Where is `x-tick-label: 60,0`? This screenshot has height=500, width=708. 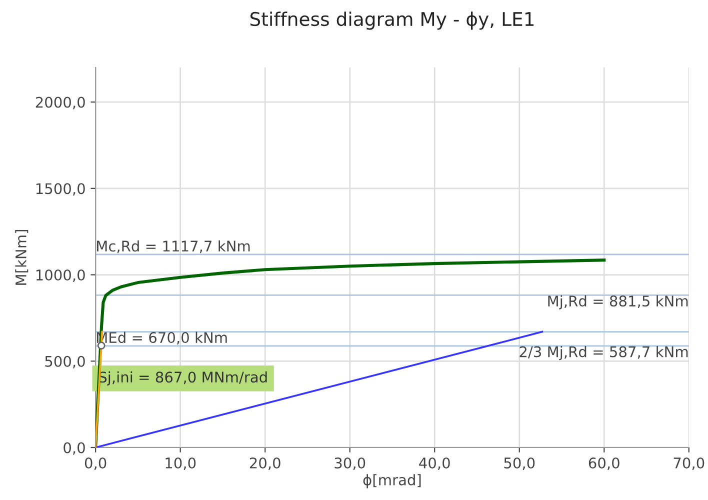 x-tick-label: 60,0 is located at coordinates (604, 463).